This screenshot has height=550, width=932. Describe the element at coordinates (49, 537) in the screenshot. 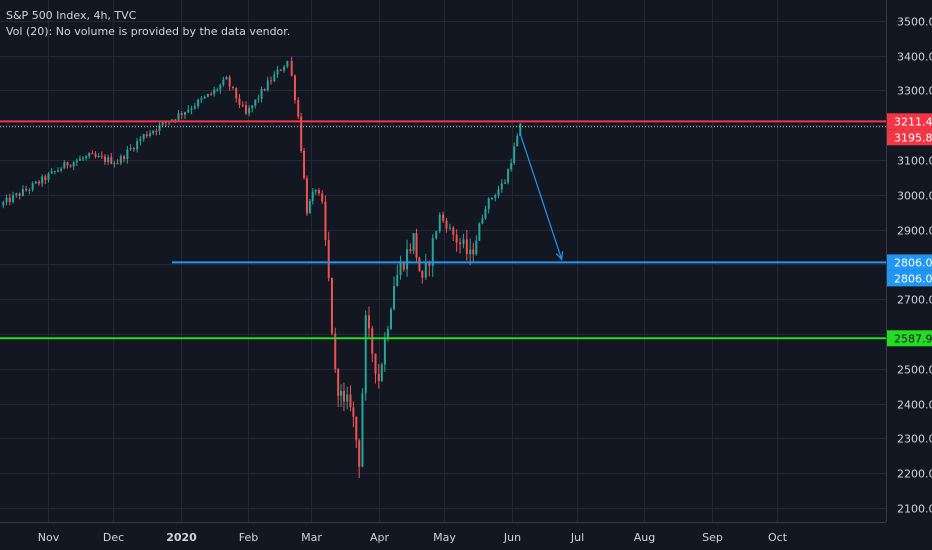

I see `time-tick-label: Nov` at that location.